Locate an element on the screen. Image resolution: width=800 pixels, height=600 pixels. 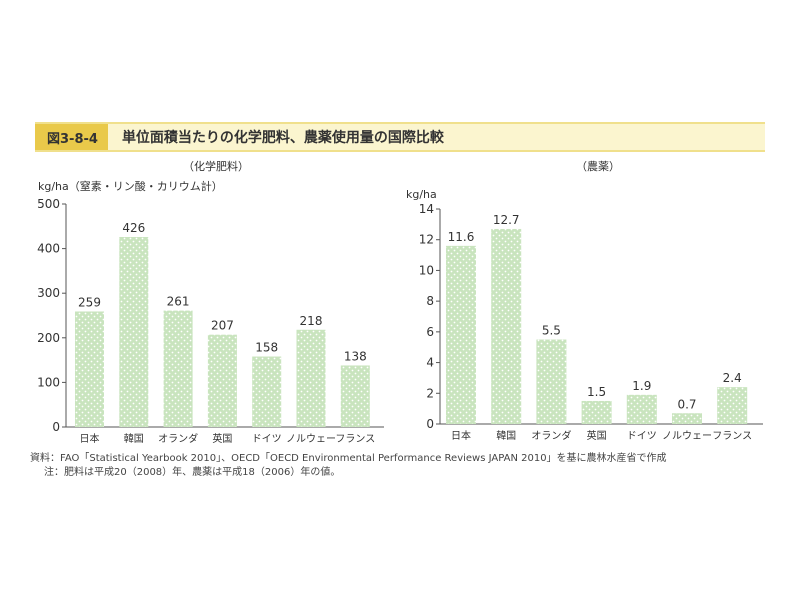
bar-value-label: 261 is located at coordinates (178, 302).